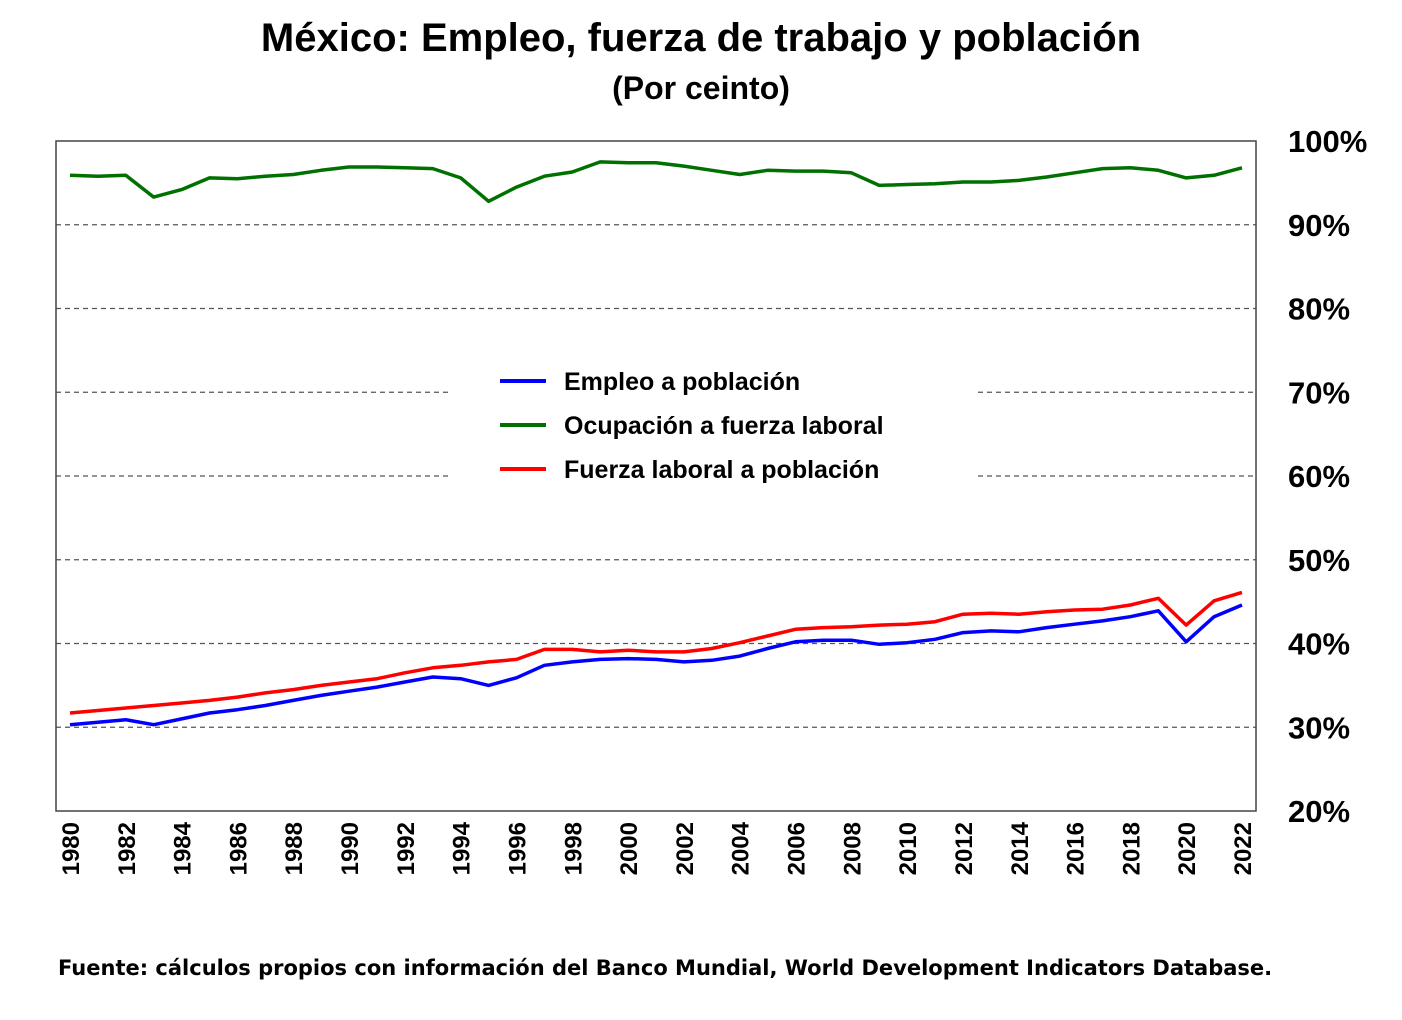 This screenshot has width=1402, height=1020. Describe the element at coordinates (1319, 476) in the screenshot. I see `y-tick-label: 60%` at that location.